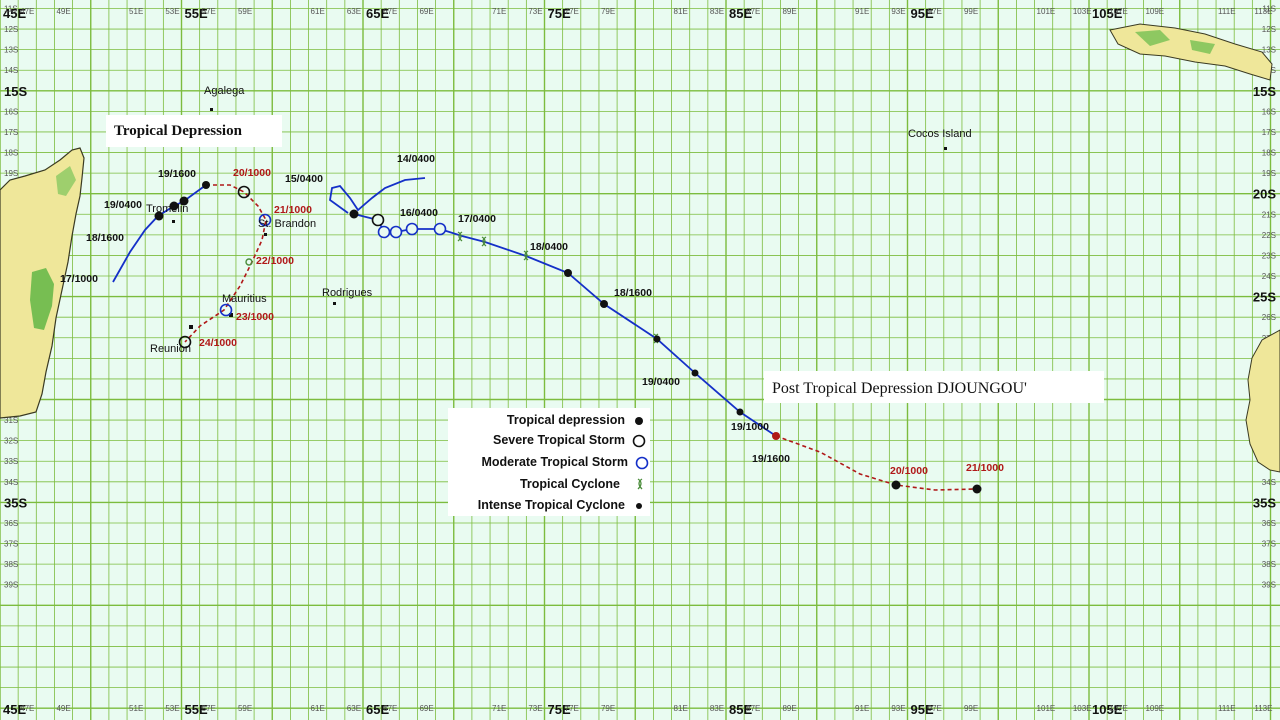 The height and width of the screenshot is (720, 1280). I want to click on lon-minor-label-bottom: 71E, so click(499, 708).